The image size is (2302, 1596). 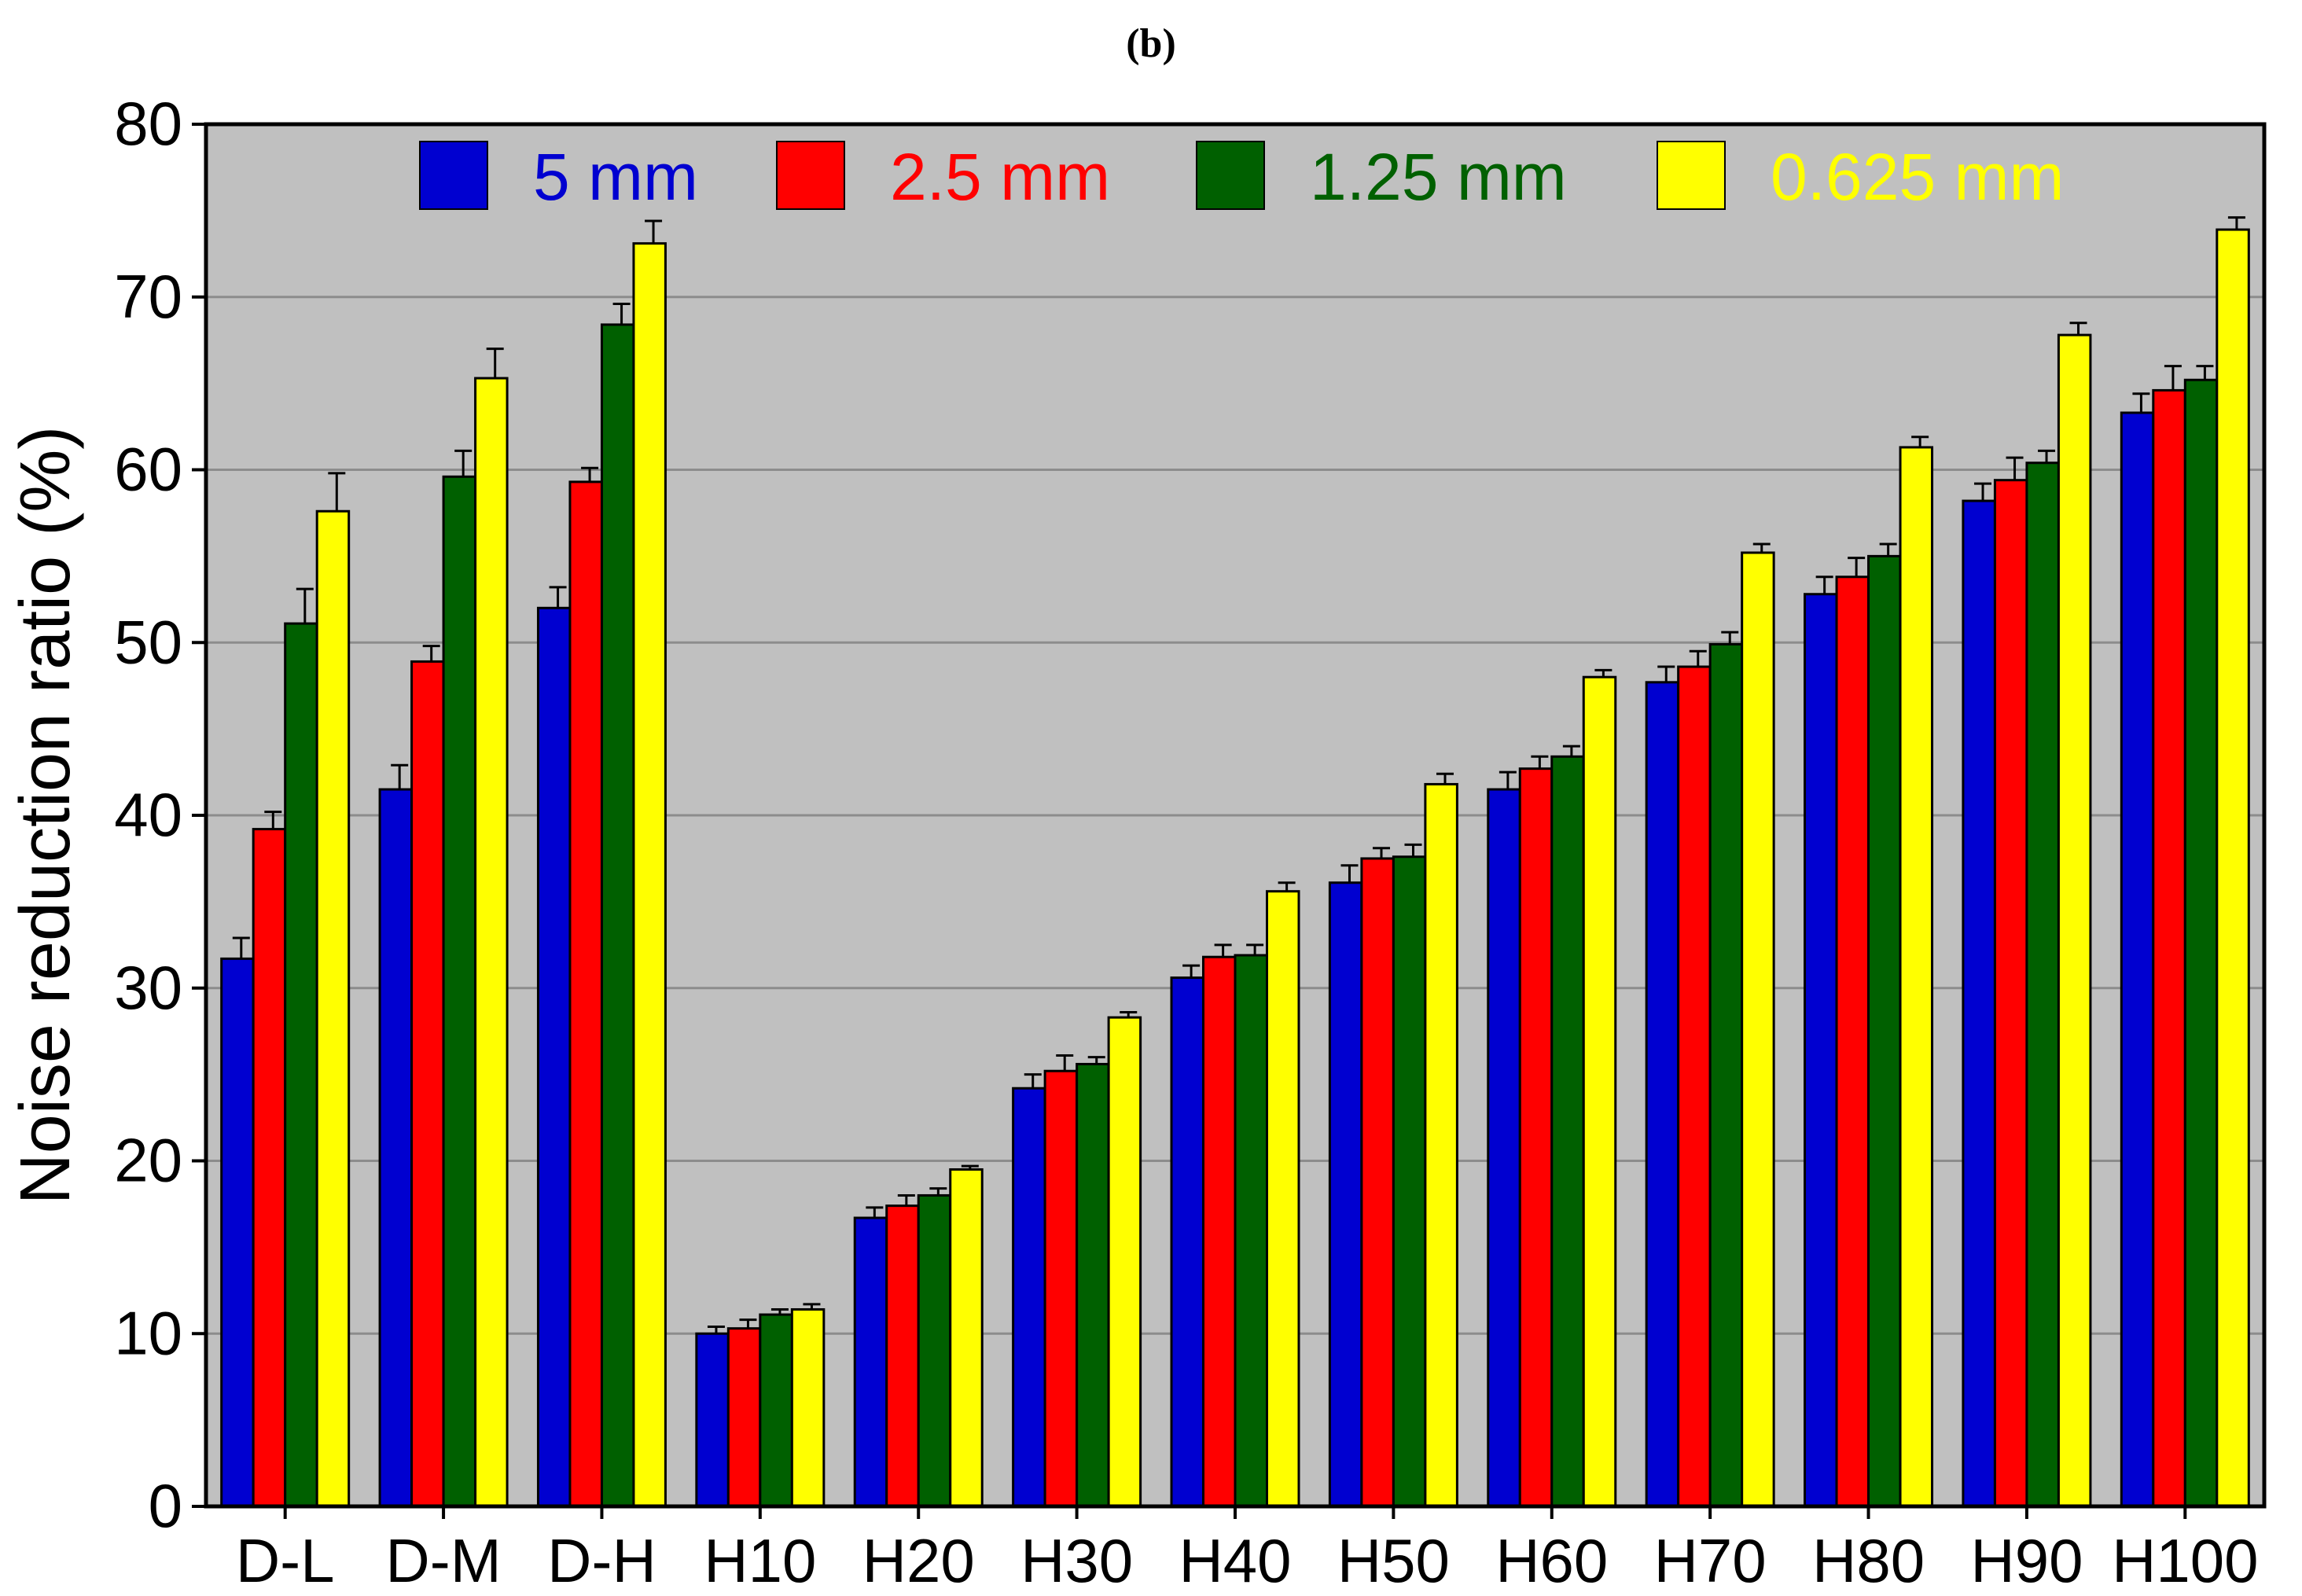 What do you see at coordinates (45, 815) in the screenshot?
I see `y-axis-label: Noise reduction ratio (%)` at bounding box center [45, 815].